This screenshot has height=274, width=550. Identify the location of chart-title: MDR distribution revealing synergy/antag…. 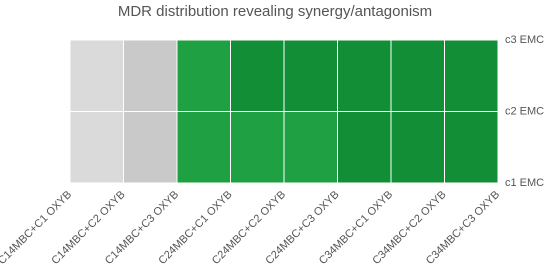
(275, 11).